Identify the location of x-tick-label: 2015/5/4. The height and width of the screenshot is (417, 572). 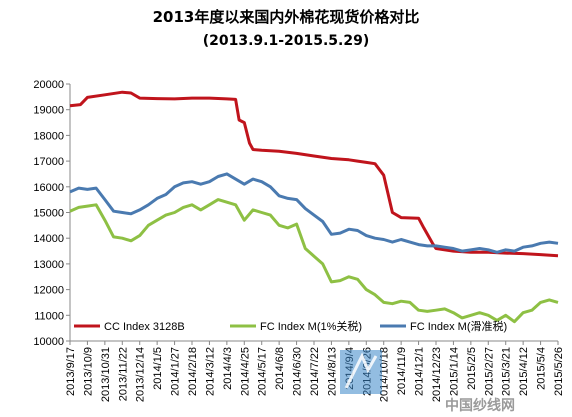
(542, 368).